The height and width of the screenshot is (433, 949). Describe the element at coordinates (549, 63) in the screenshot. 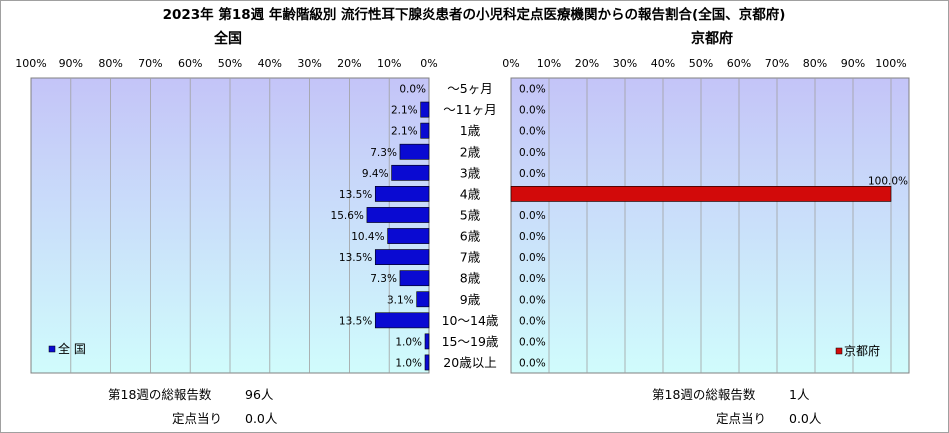

I see `kyoto-x-tick: 10%` at that location.